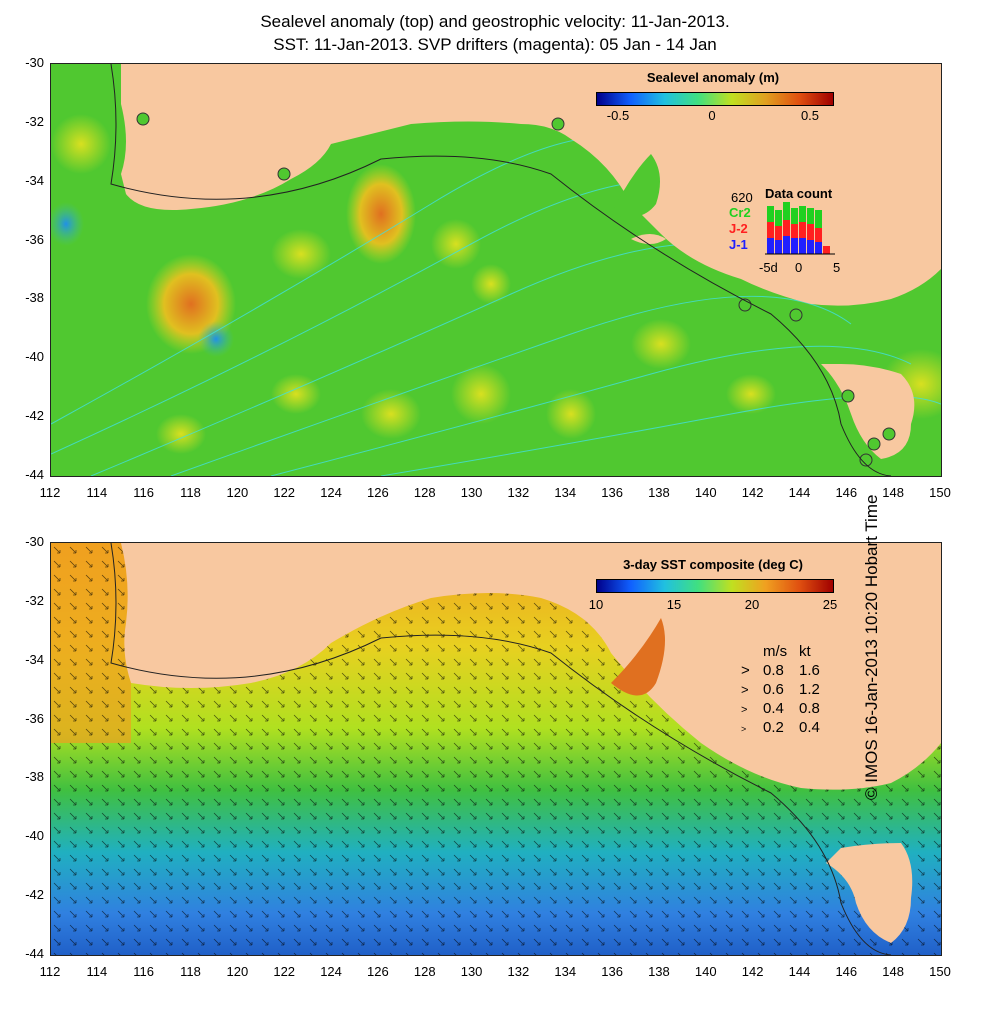  I want to click on data-count-xtick-1: -5d, so click(768, 267).